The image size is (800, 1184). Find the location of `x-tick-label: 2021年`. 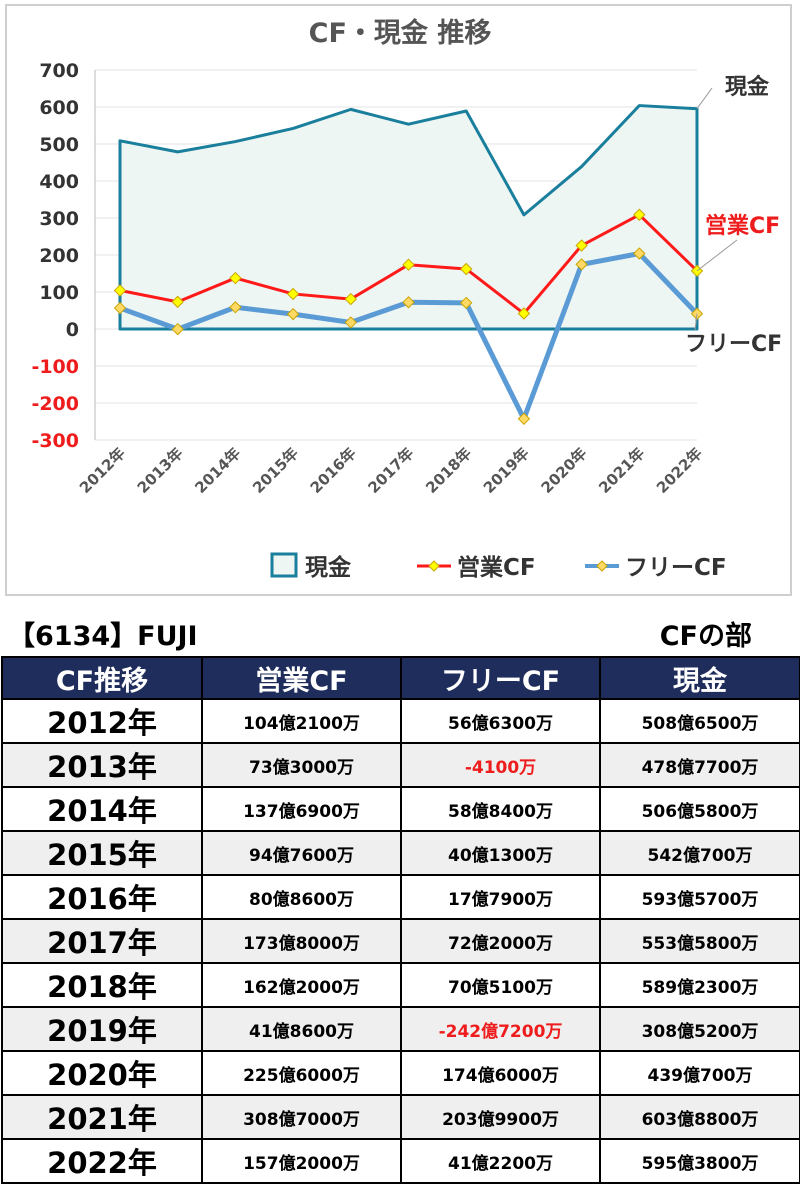

x-tick-label: 2021年 is located at coordinates (621, 470).